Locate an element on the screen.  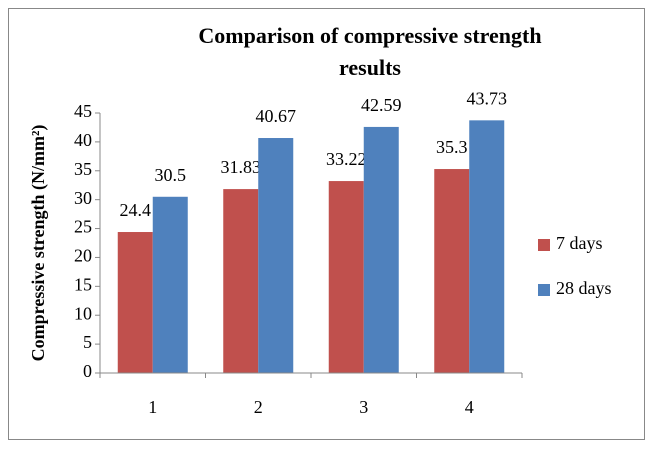
y-tick-label: 15 is located at coordinates (83, 284).